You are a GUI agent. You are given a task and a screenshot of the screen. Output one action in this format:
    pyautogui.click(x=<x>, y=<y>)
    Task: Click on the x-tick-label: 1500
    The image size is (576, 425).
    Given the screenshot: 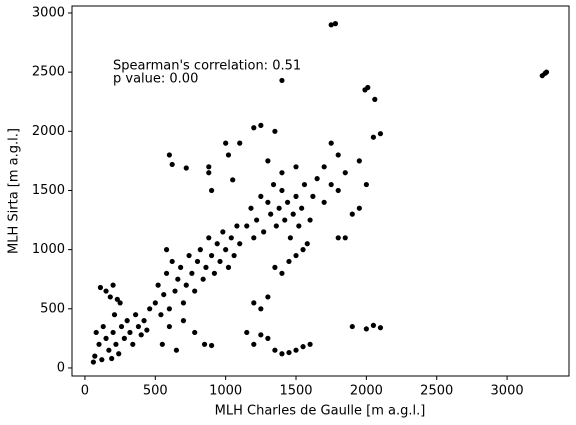 What is the action you would take?
    pyautogui.click(x=295, y=391)
    